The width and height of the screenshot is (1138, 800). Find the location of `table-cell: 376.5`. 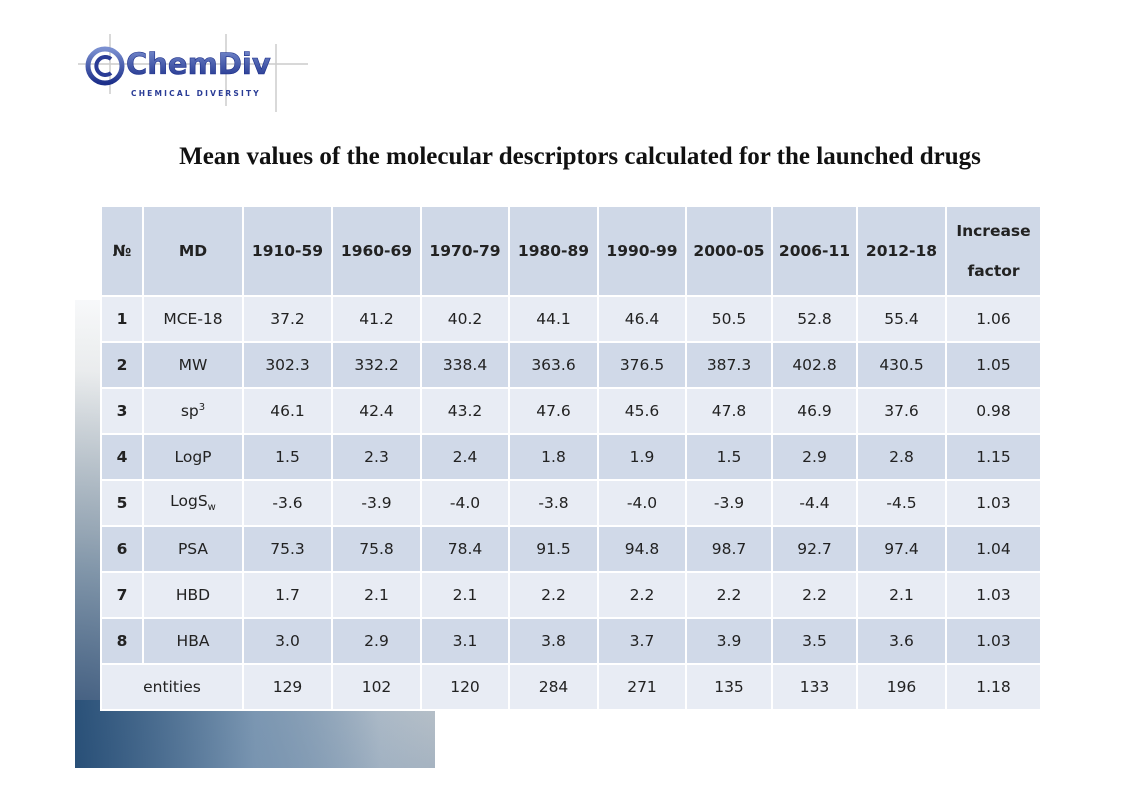

table-cell: 376.5 is located at coordinates (642, 365).